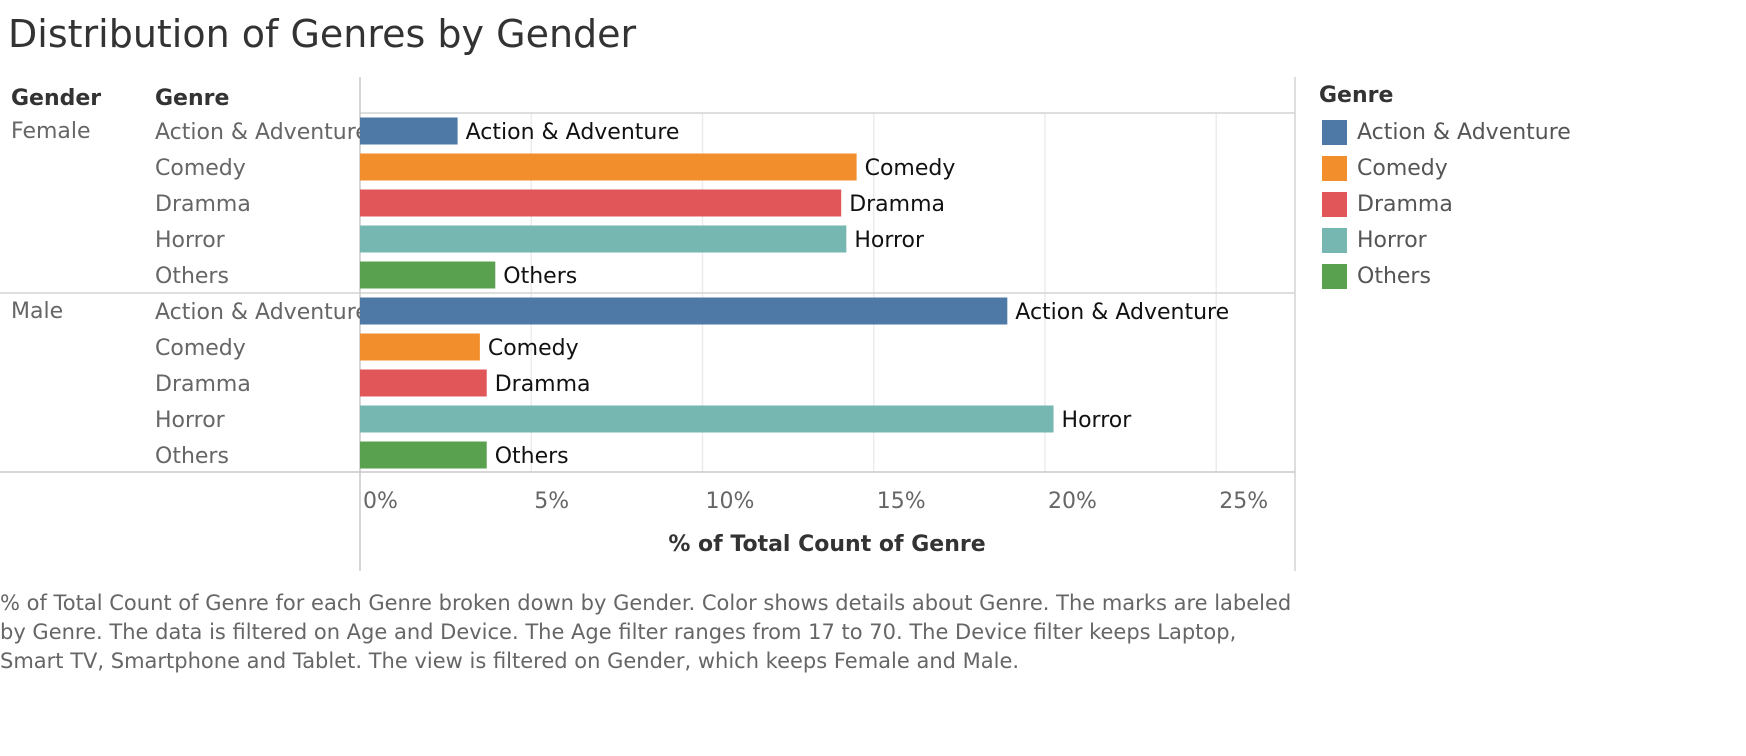 The height and width of the screenshot is (756, 1746). Describe the element at coordinates (901, 501) in the screenshot. I see `x-tick-label: 15%` at that location.